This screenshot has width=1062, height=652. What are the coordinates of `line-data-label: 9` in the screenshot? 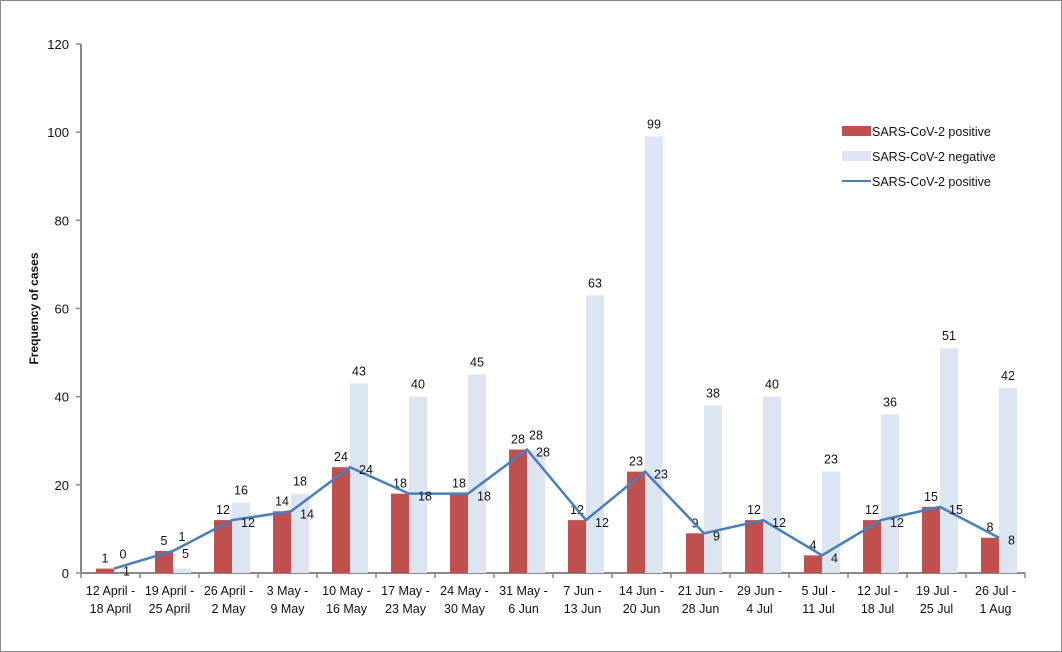 It's located at (716, 536).